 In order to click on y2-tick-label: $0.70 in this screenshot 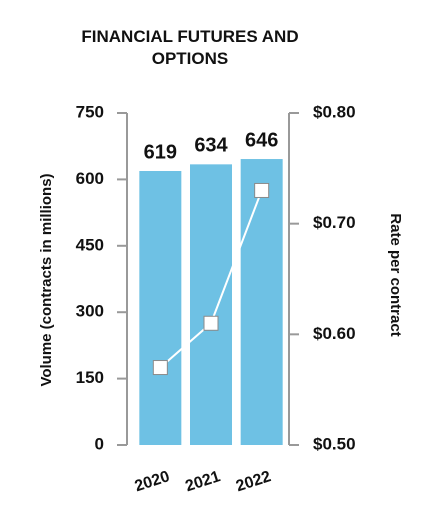, I will do `click(334, 222)`.